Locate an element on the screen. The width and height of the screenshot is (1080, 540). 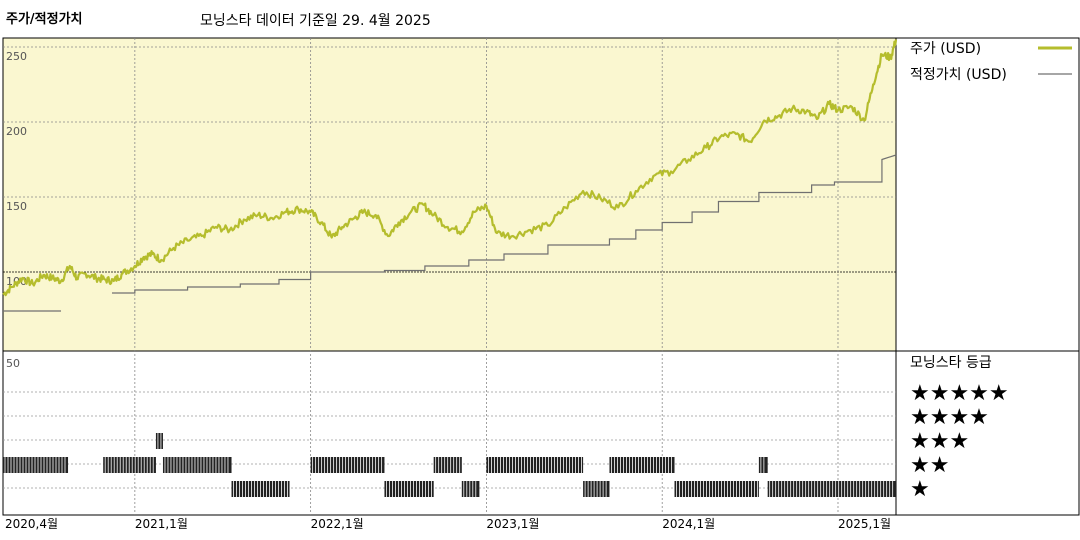
rating-legend-panel is located at coordinates (987, 433).